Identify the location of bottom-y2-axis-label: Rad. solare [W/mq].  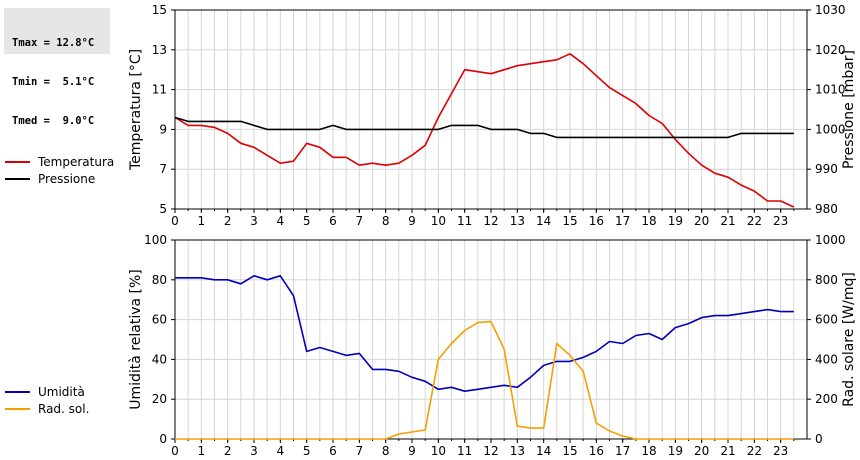
(849, 339).